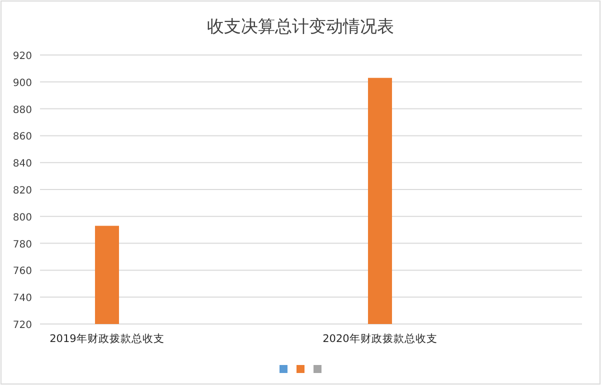  Describe the element at coordinates (22, 218) in the screenshot. I see `y-tick-label: 800` at that location.